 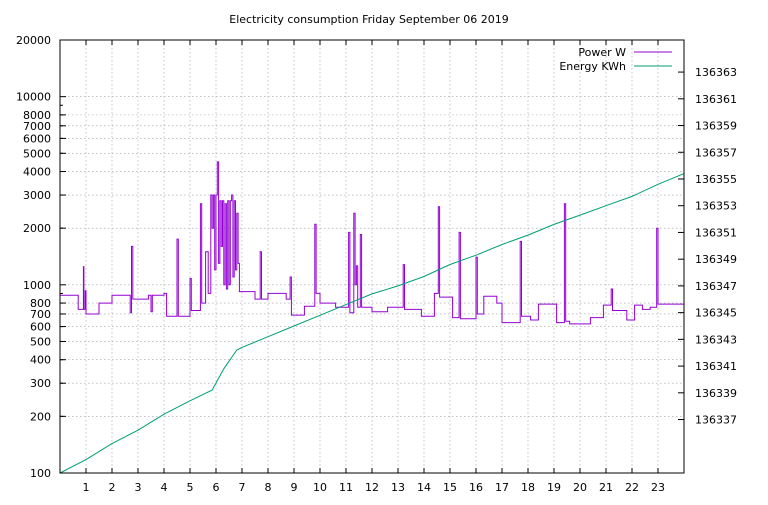 What do you see at coordinates (716, 99) in the screenshot?
I see `y2-tick-label: 136361` at bounding box center [716, 99].